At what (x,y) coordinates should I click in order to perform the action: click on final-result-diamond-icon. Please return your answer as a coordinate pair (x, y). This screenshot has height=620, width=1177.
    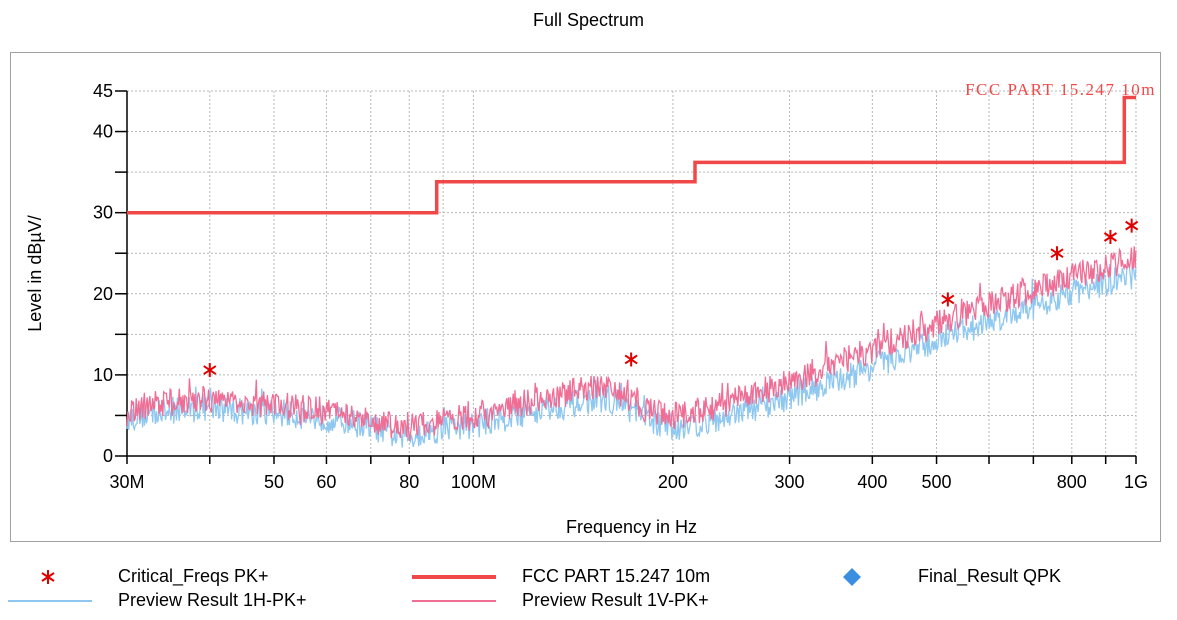
    Looking at the image, I should click on (852, 577).